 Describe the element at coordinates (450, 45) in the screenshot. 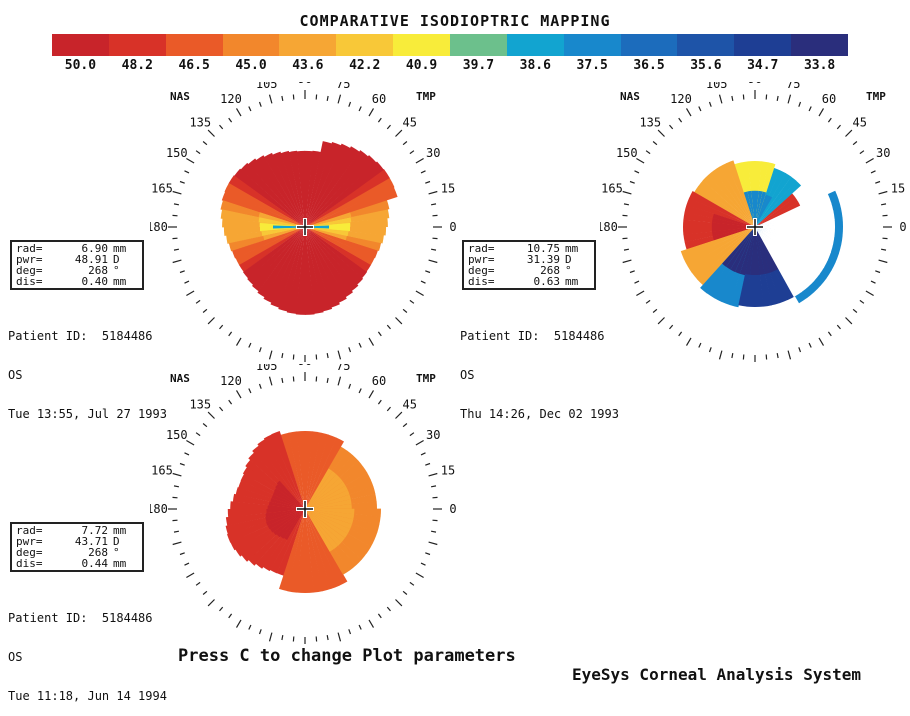

I see `color-scale-swatches` at that location.